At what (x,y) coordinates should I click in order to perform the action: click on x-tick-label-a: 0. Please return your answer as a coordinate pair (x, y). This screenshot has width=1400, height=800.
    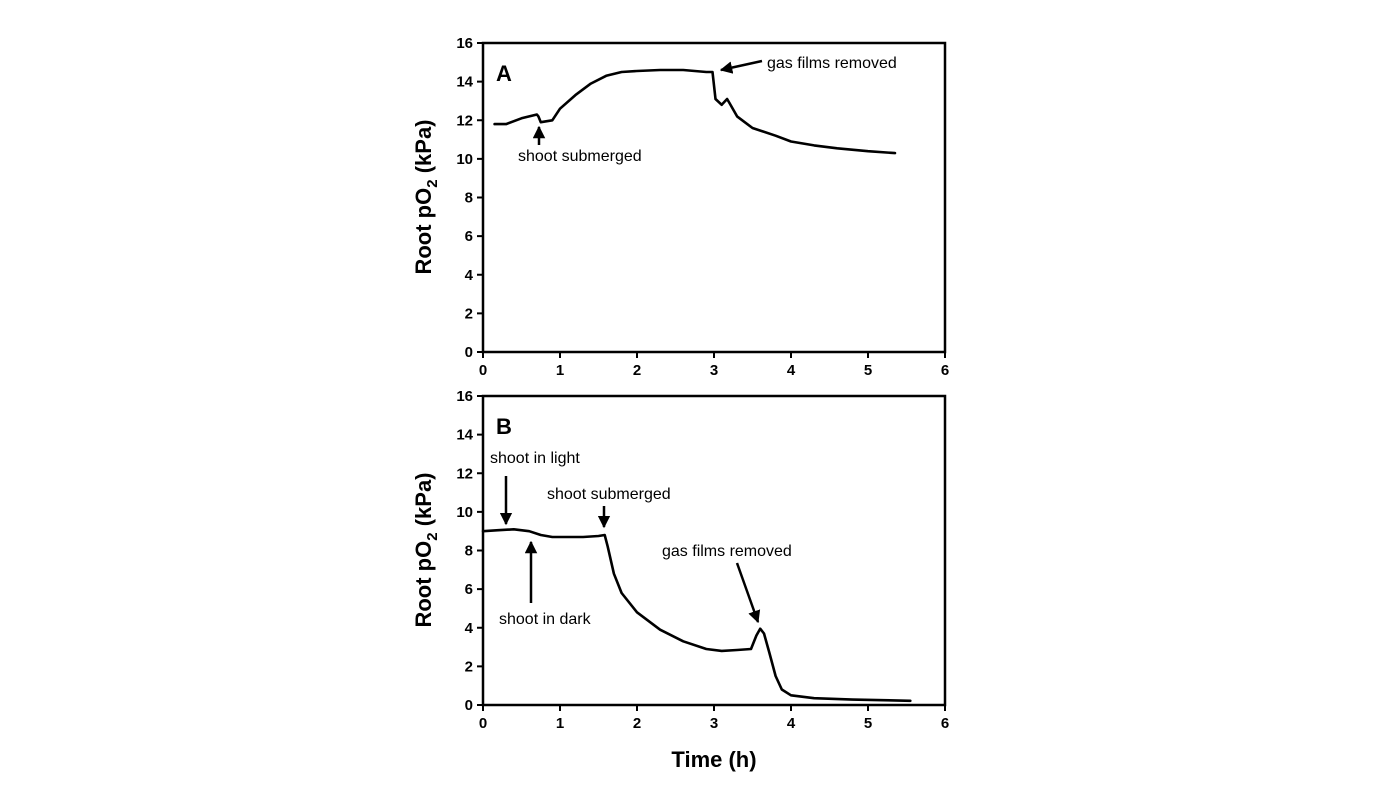
    Looking at the image, I should click on (483, 370).